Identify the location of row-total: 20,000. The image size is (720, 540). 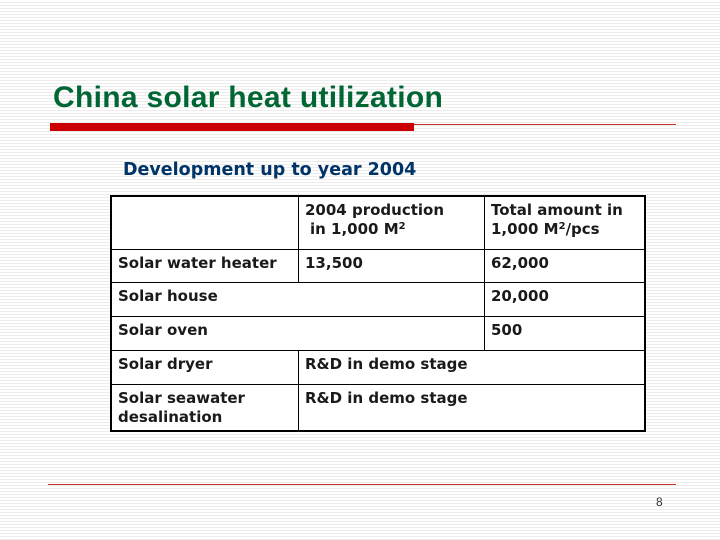
(565, 299).